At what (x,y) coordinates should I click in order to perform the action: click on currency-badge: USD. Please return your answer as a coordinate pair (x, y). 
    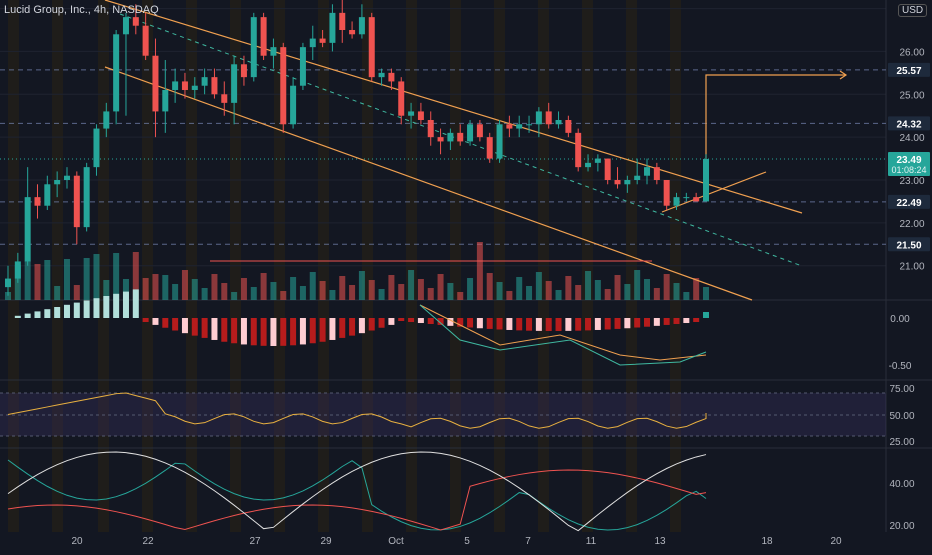
    Looking at the image, I should click on (913, 10).